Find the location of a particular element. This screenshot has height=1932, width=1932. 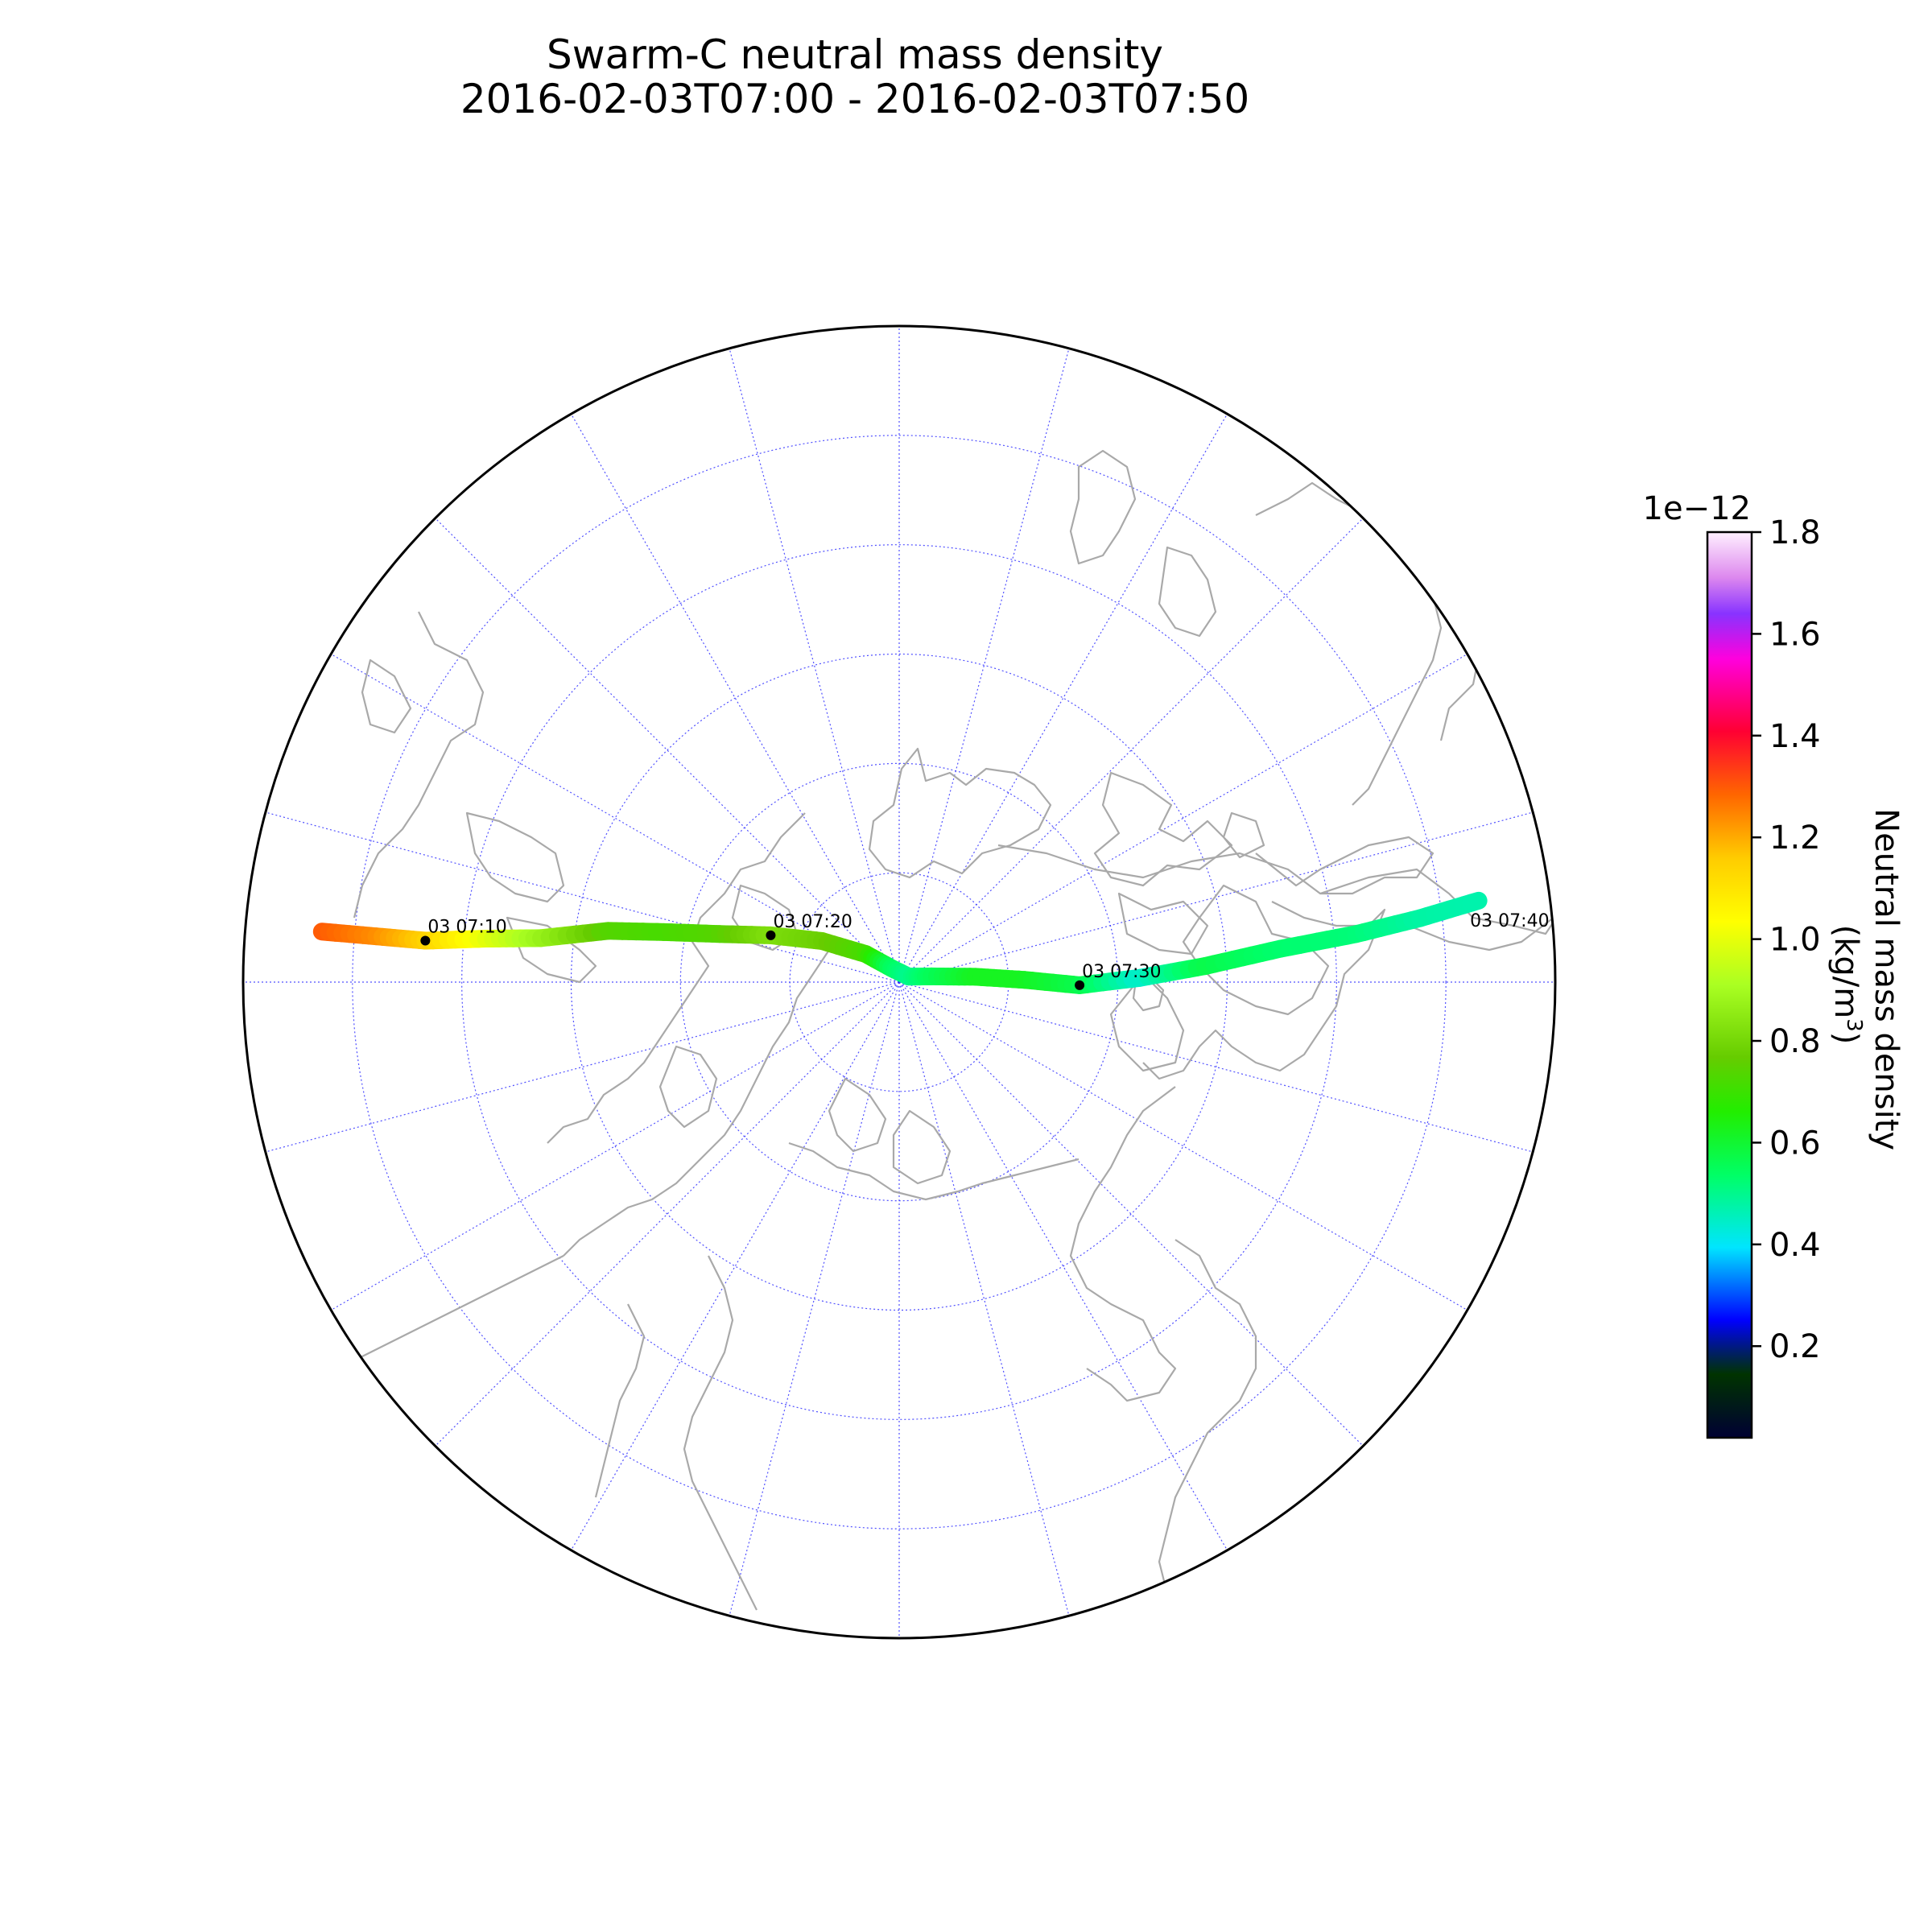

satellite-track is located at coordinates (900, 942).